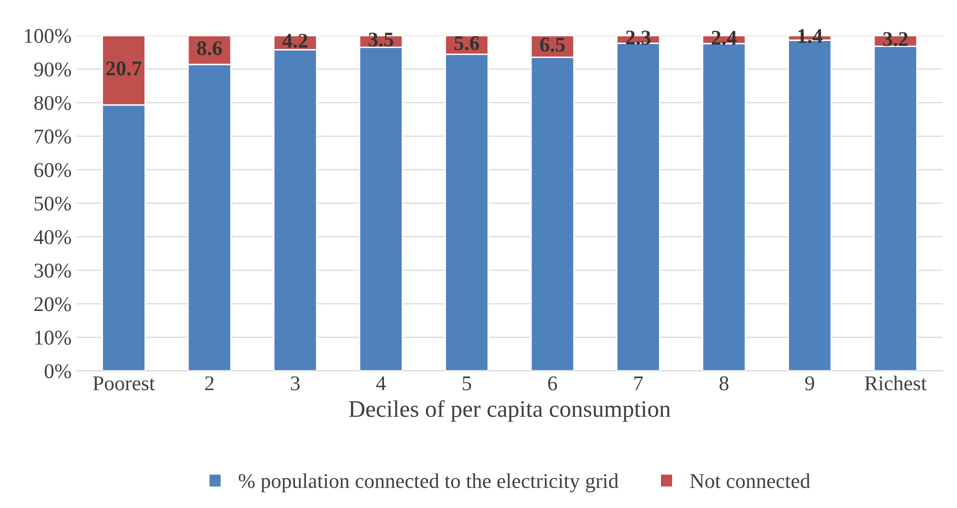 The width and height of the screenshot is (957, 508). What do you see at coordinates (467, 383) in the screenshot?
I see `x-tick-label: 5` at bounding box center [467, 383].